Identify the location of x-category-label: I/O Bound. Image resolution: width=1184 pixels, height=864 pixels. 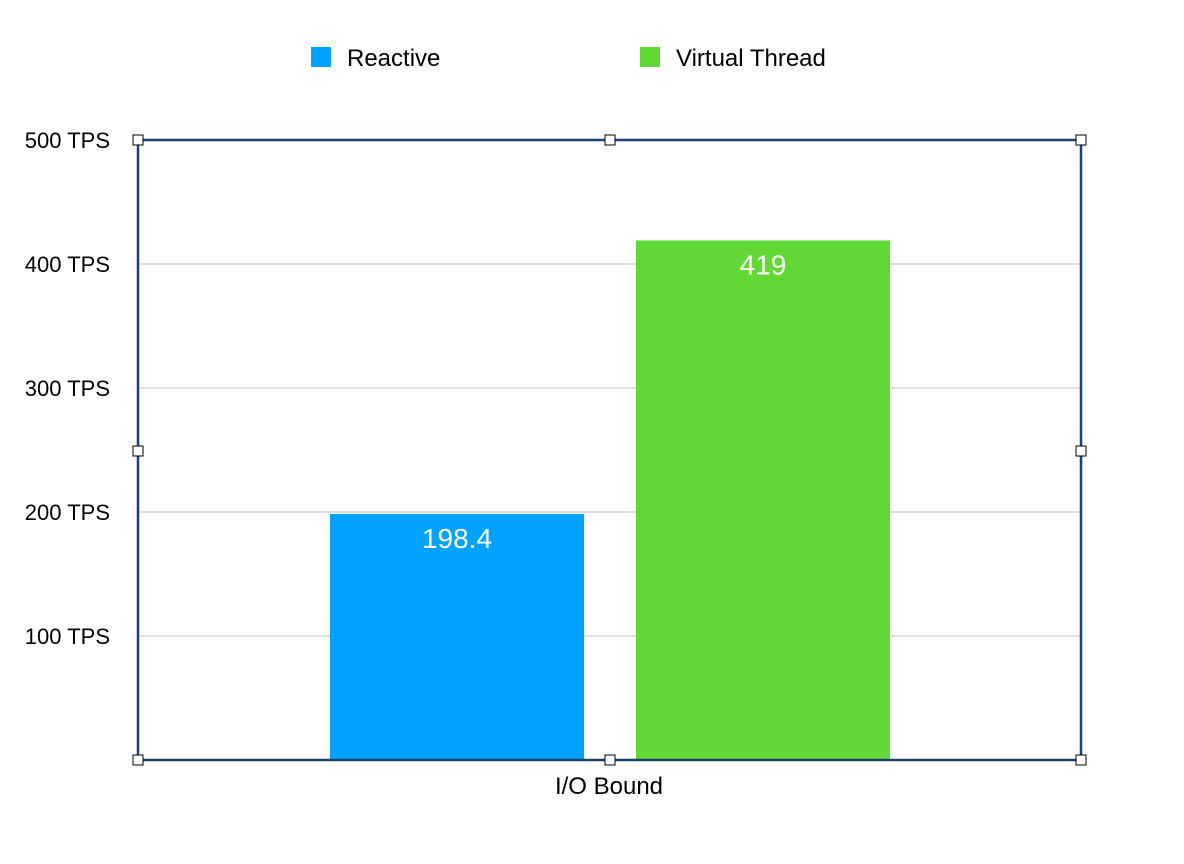
(609, 786).